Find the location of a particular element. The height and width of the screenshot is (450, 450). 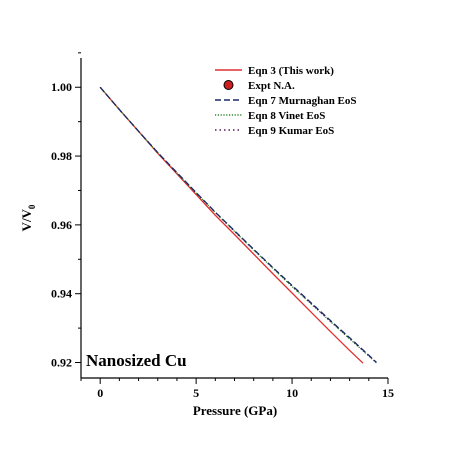

y-tick-label: 0.96 is located at coordinates (61, 225).